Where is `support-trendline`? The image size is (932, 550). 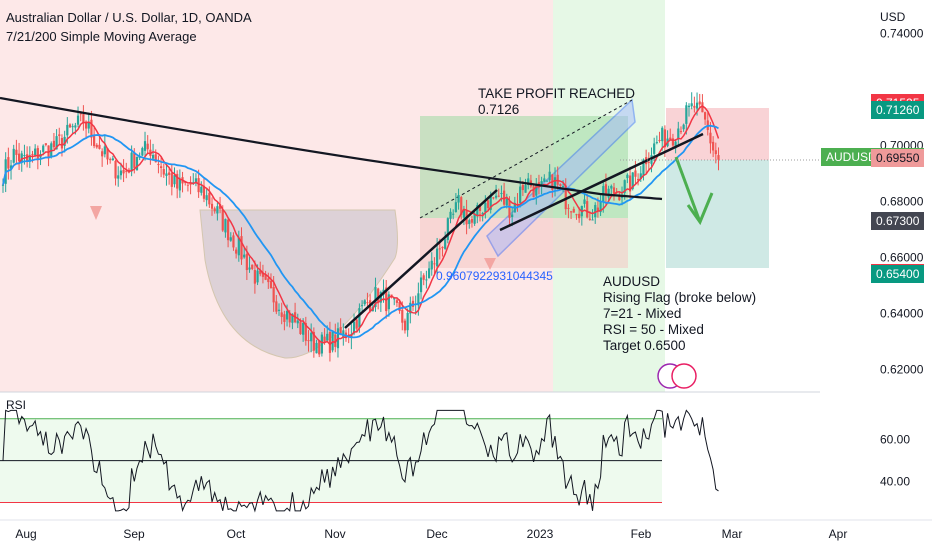
support-trendline is located at coordinates (421, 259).